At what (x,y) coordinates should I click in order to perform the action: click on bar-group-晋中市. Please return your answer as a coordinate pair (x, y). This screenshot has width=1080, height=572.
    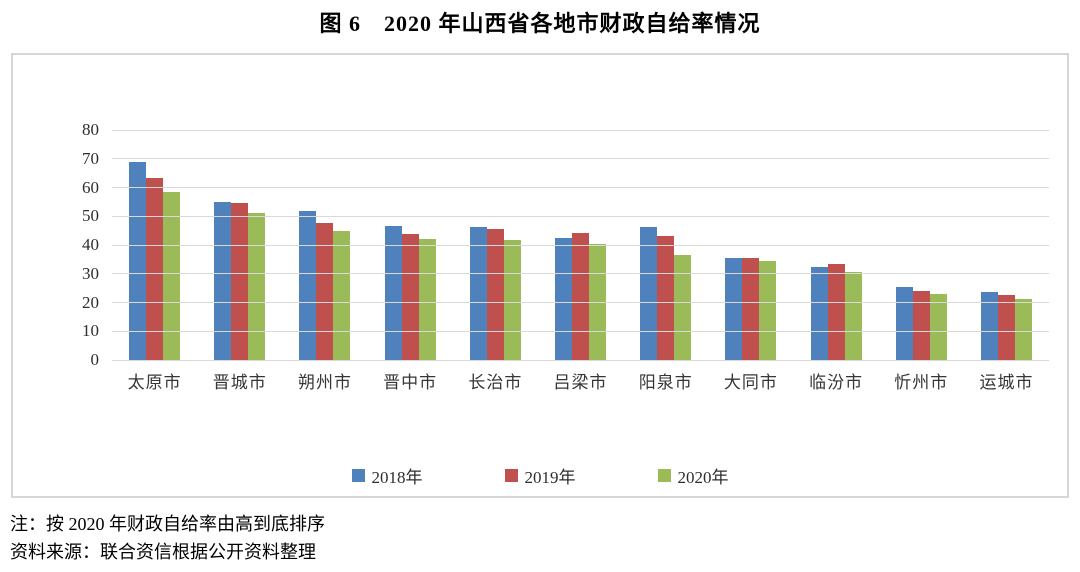
    Looking at the image, I should click on (410, 245).